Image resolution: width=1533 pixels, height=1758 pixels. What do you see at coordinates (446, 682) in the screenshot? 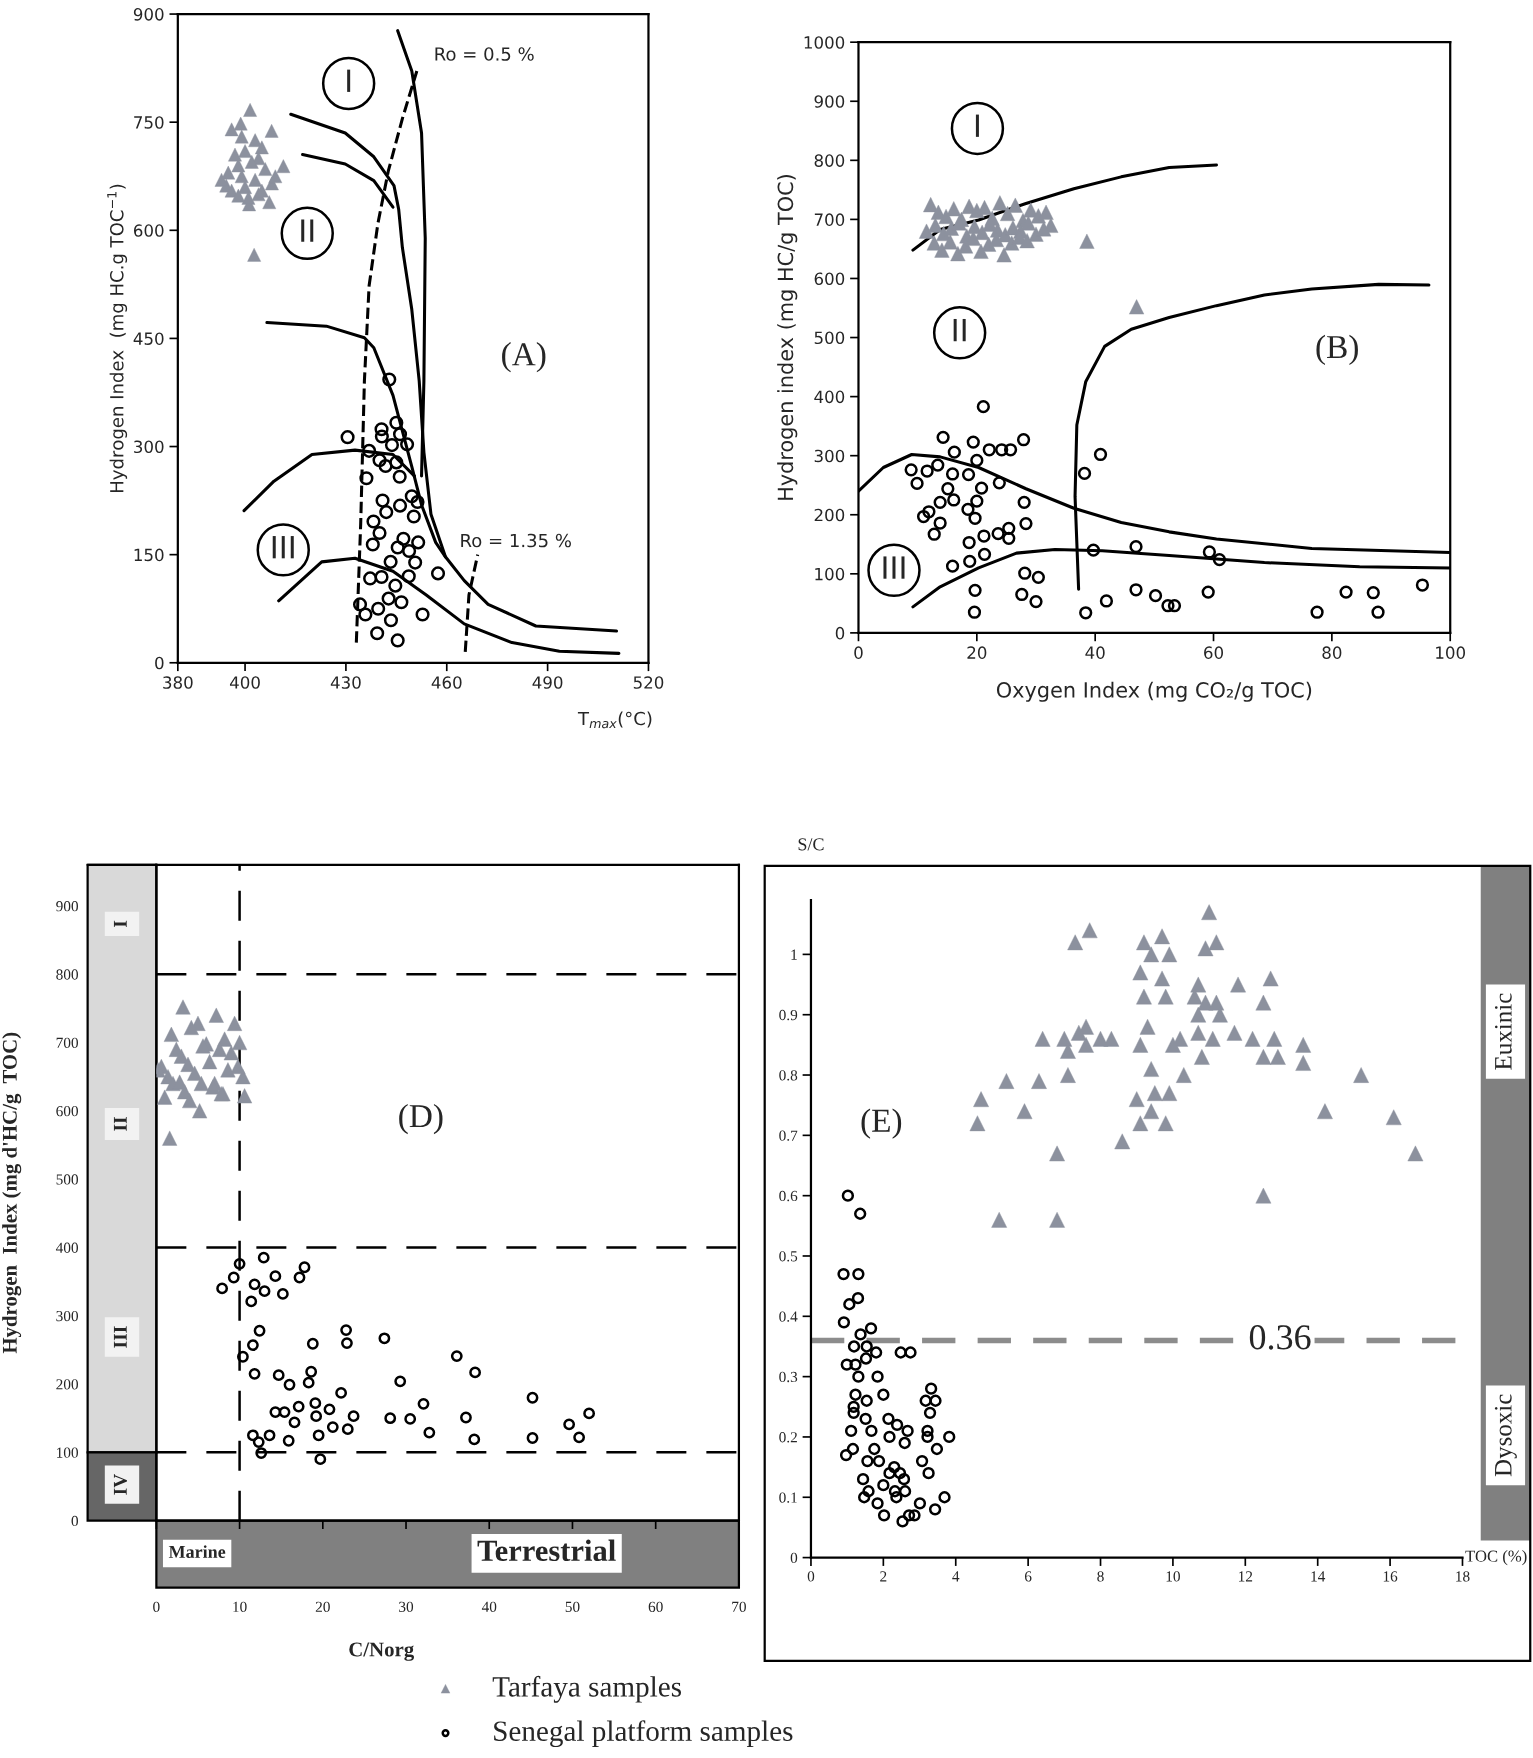
I see `x-tick-label: 460` at bounding box center [446, 682].